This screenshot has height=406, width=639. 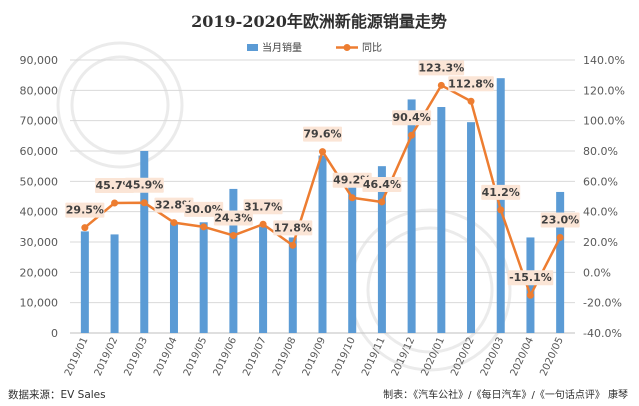 I want to click on data-label: 49.2%, so click(x=352, y=180).